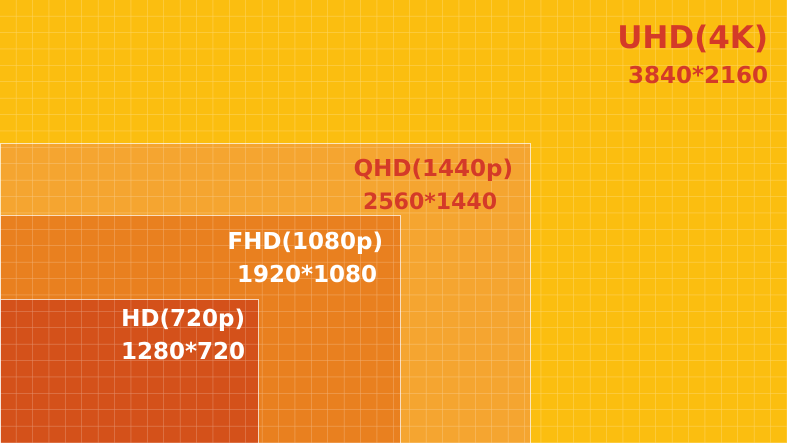  Describe the element at coordinates (183, 319) in the screenshot. I see `hd-label: HD(720p)` at that location.